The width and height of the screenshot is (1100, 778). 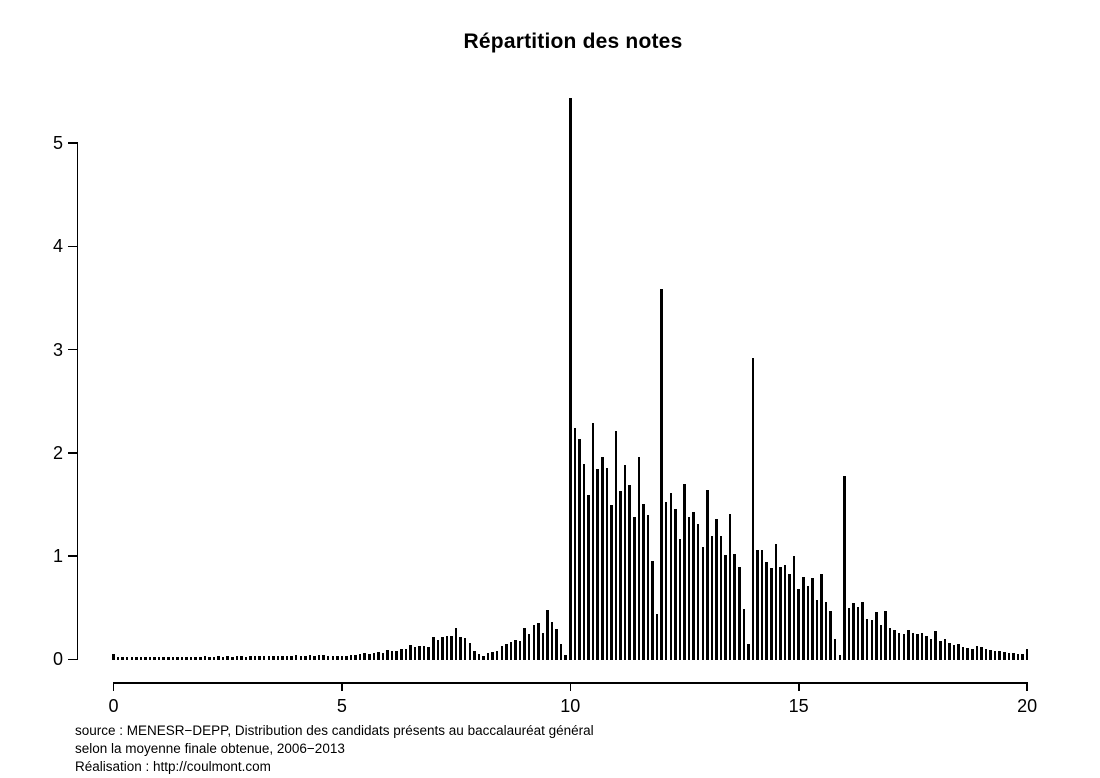 I want to click on x-axis-tick, so click(x=1027, y=686).